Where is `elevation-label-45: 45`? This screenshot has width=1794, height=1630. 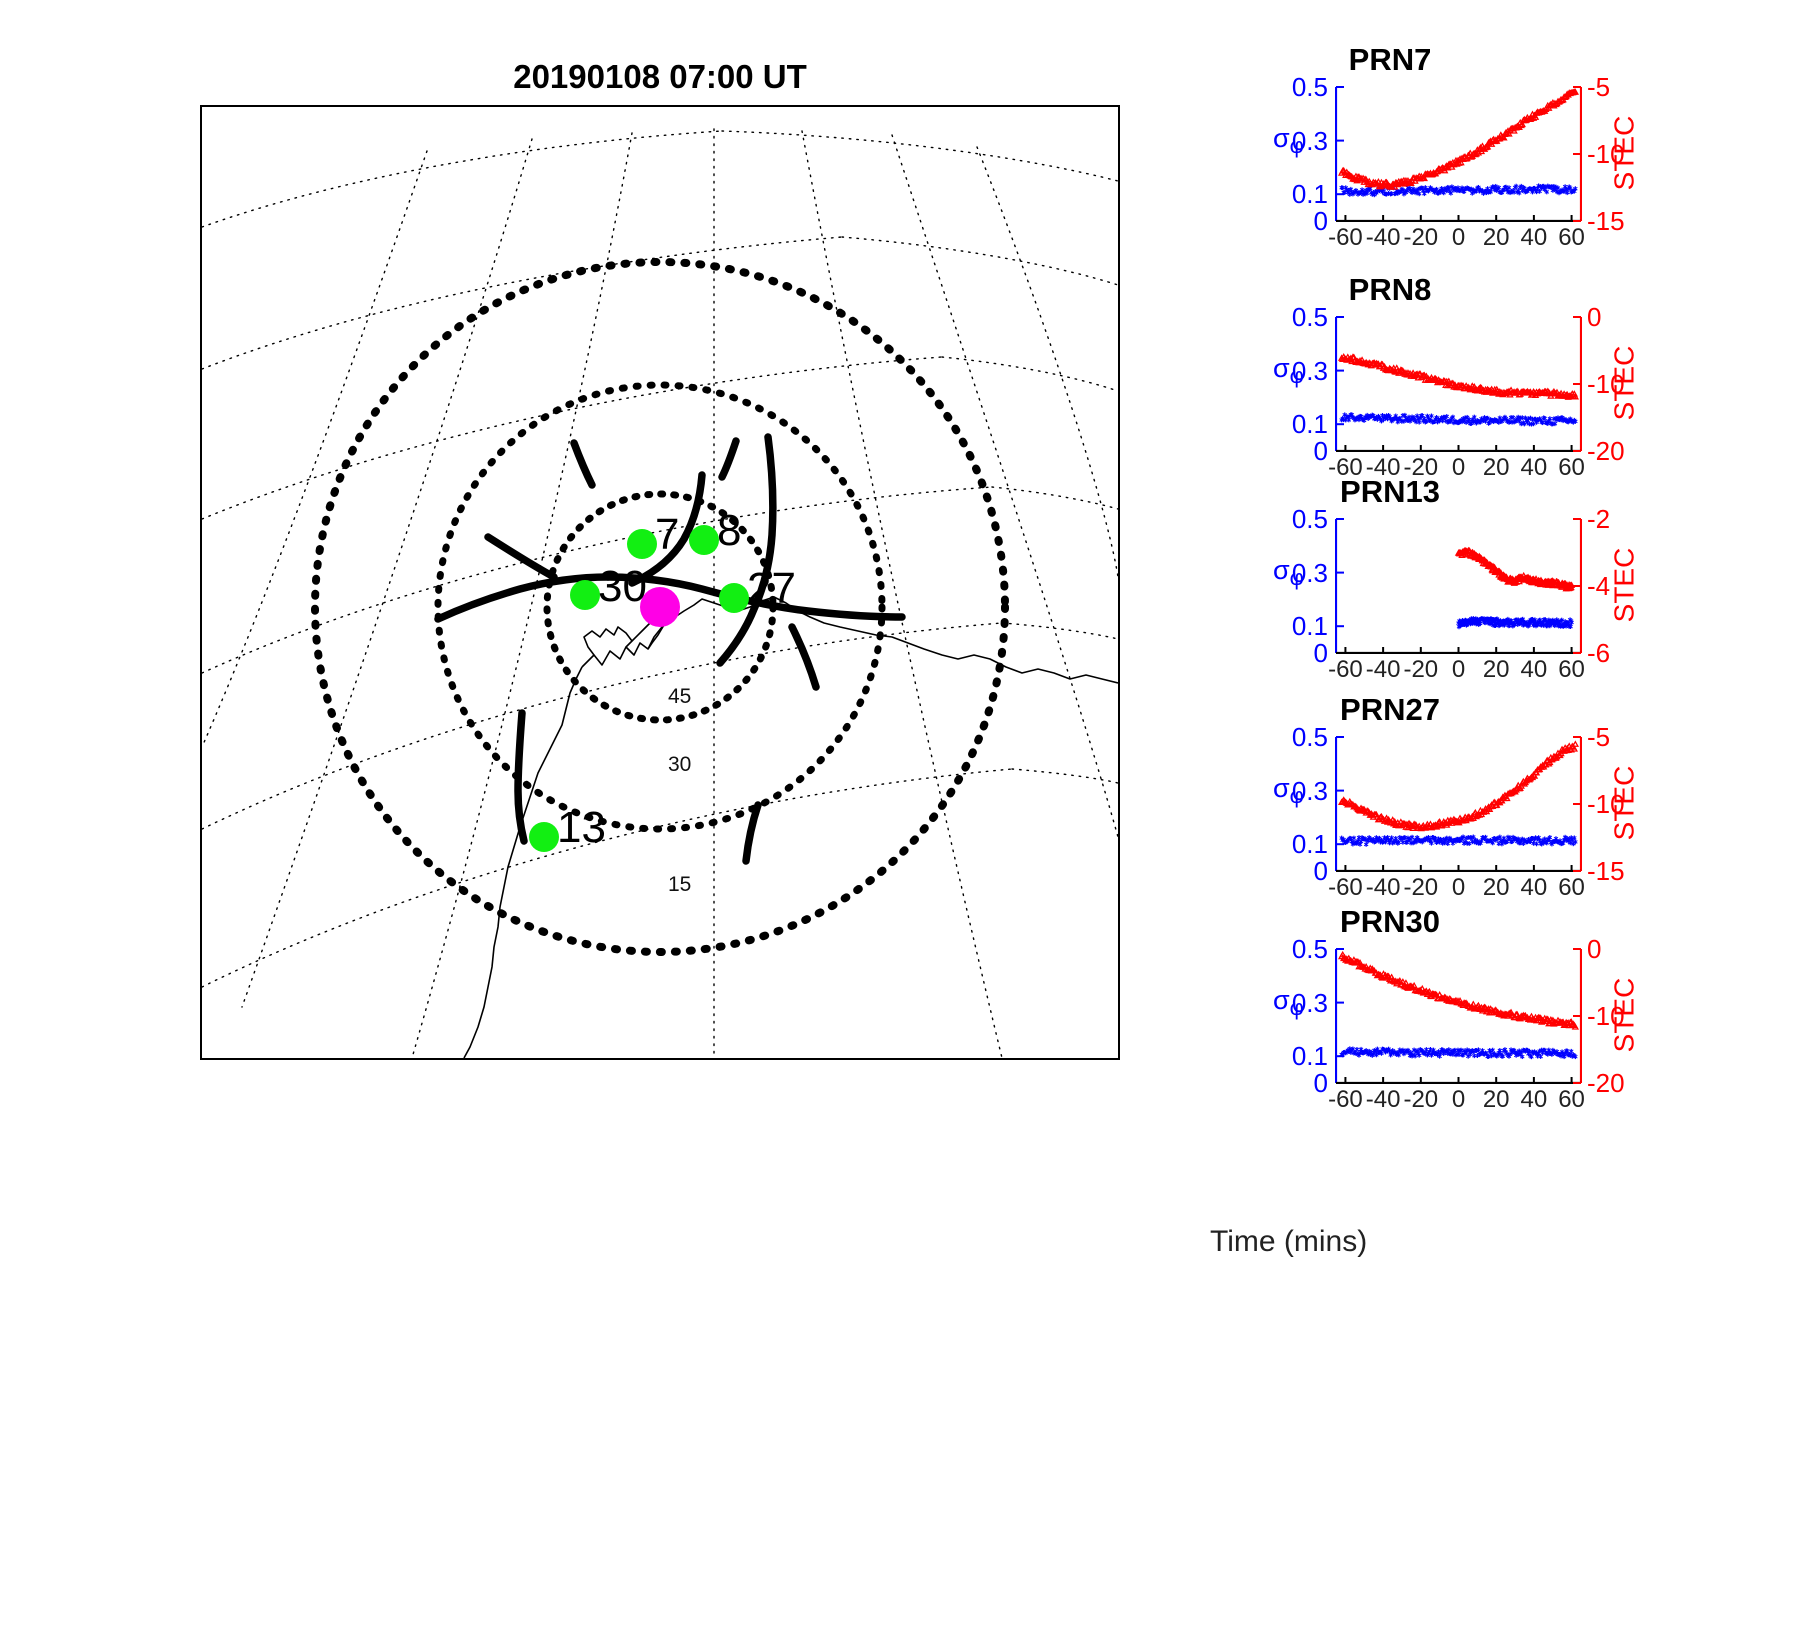
elevation-label-45: 45 is located at coordinates (680, 696).